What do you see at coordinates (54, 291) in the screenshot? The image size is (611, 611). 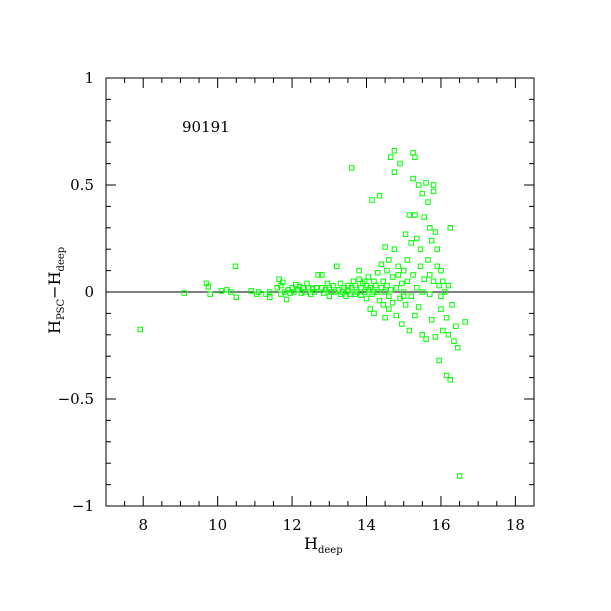 I see `y-axis-label-minus: −` at bounding box center [54, 291].